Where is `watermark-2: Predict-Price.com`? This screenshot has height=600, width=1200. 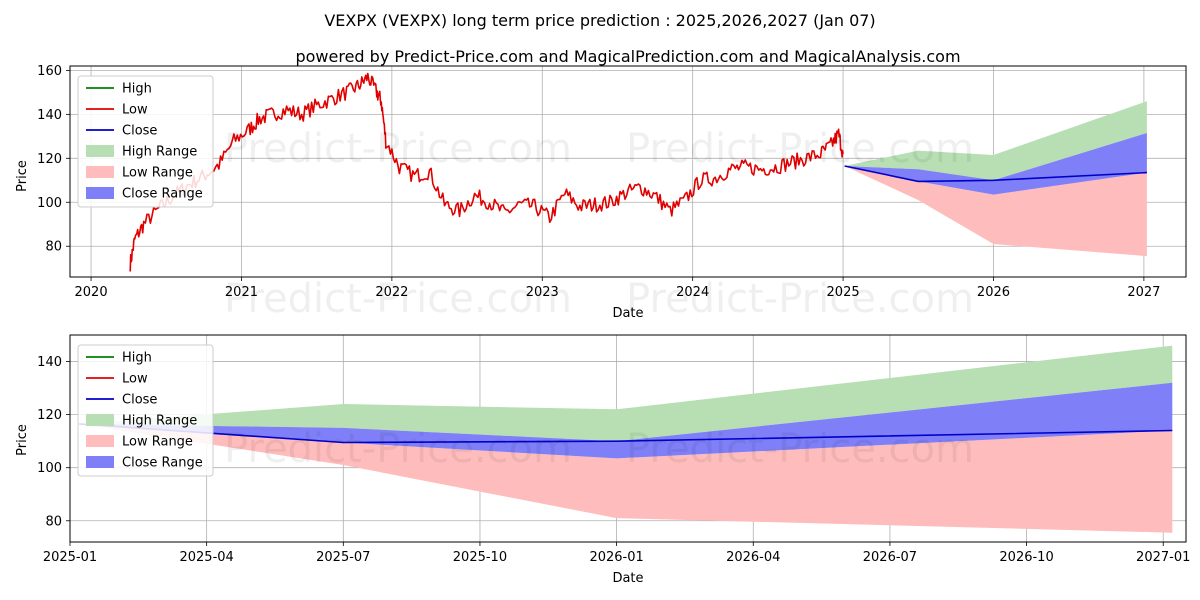
watermark-2: Predict-Price.com is located at coordinates (800, 149).